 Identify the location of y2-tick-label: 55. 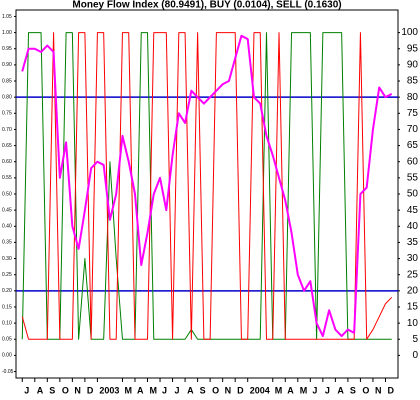
(413, 178).